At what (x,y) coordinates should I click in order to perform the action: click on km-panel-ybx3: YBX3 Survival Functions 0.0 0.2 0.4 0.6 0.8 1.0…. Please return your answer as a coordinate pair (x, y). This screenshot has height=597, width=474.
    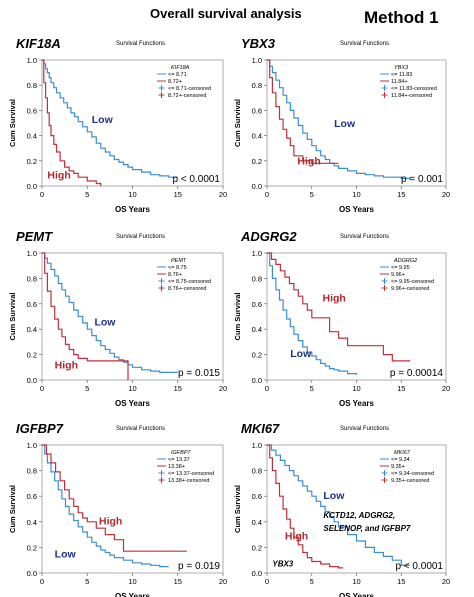
    Looking at the image, I should click on (341, 125).